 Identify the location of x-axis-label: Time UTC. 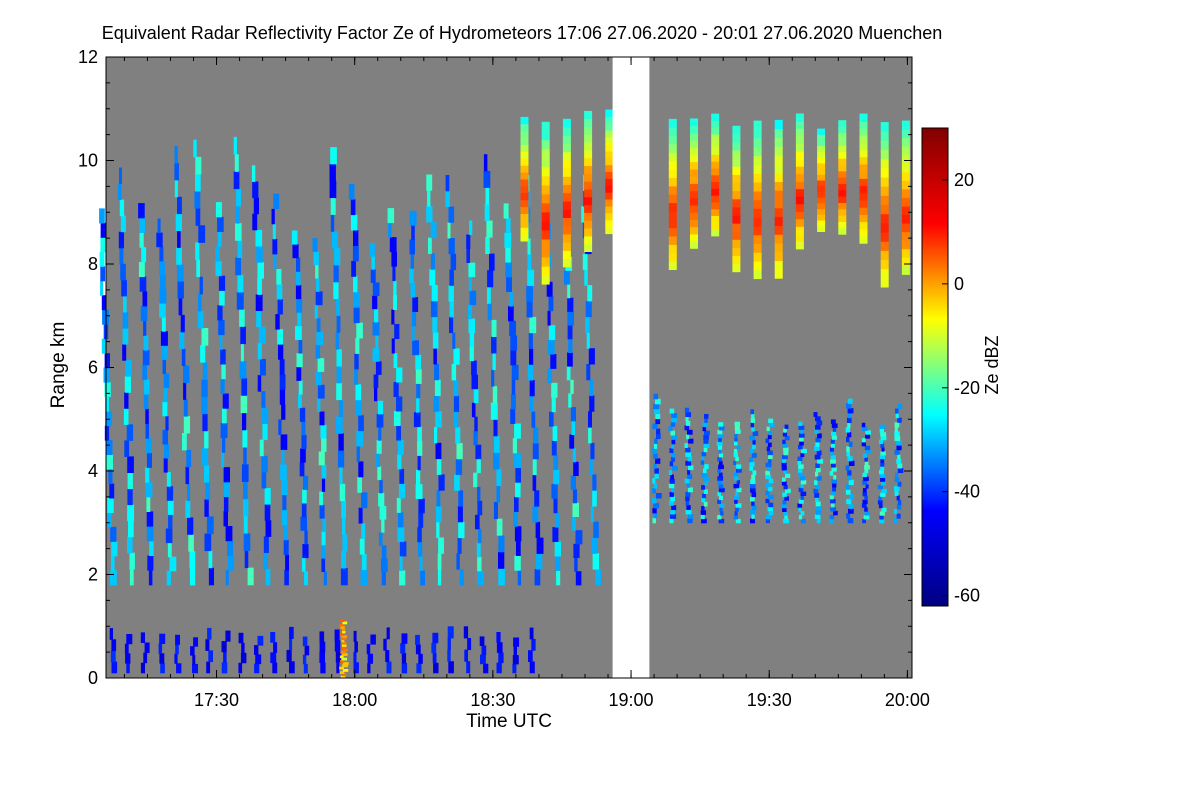
(509, 721).